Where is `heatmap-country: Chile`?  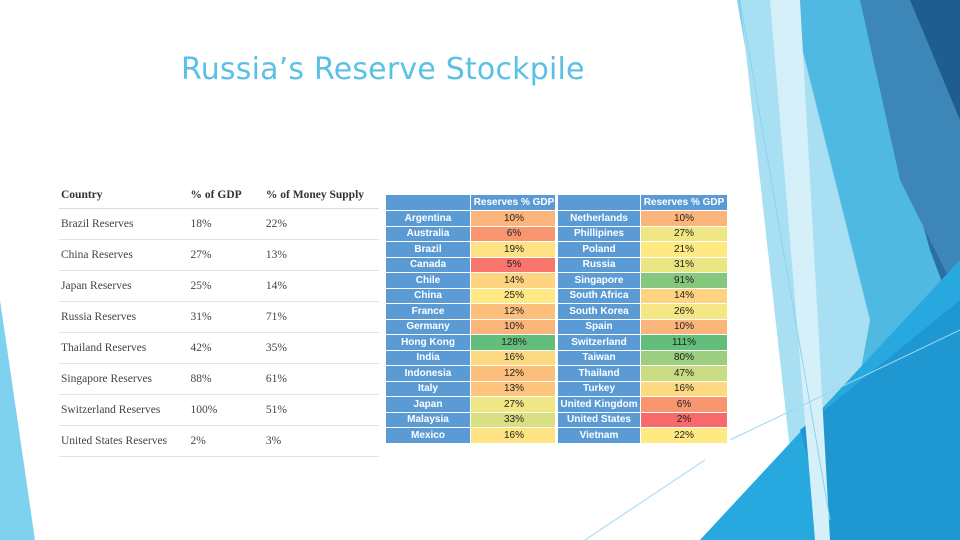 heatmap-country: Chile is located at coordinates (428, 280).